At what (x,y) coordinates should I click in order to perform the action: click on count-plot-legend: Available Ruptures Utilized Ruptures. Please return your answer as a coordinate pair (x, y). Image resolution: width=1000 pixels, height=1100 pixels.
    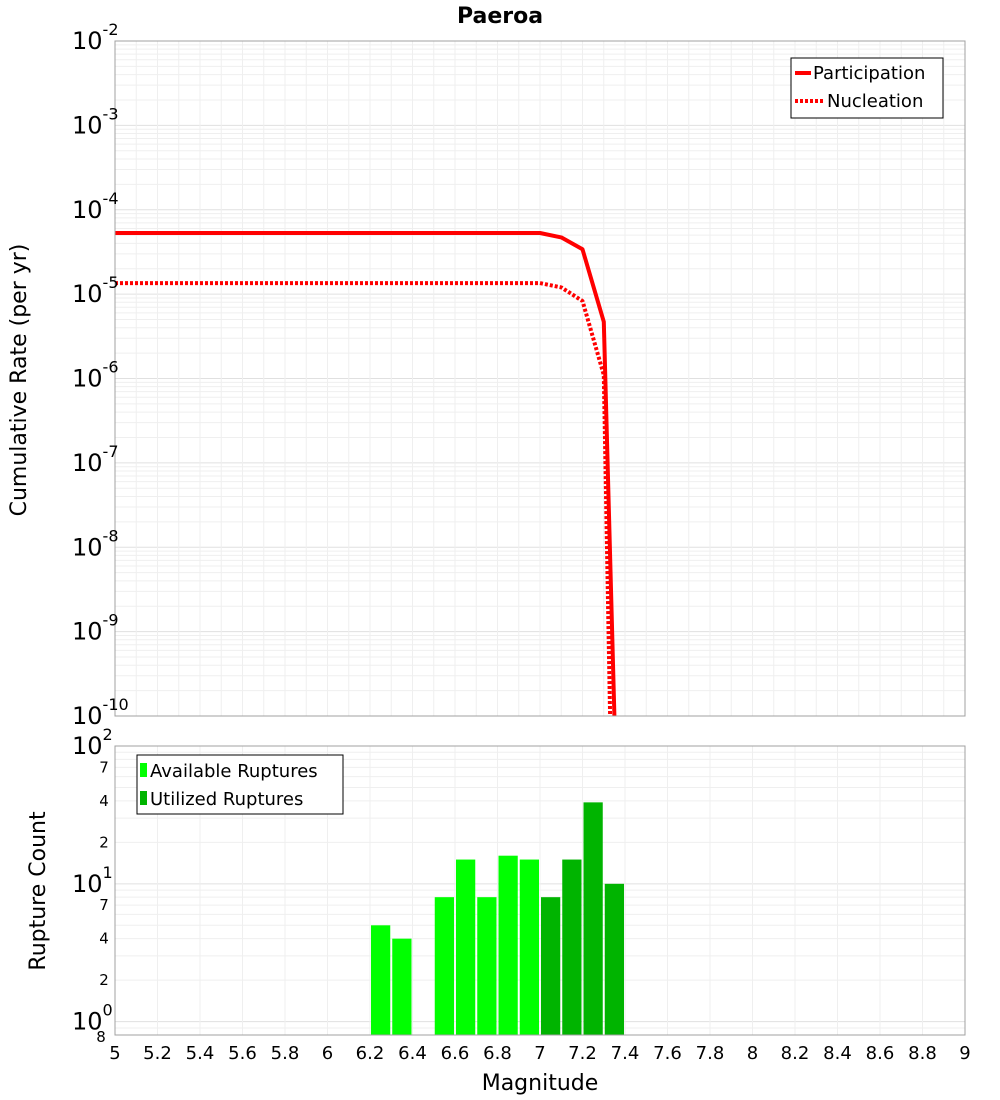
    Looking at the image, I should click on (240, 784).